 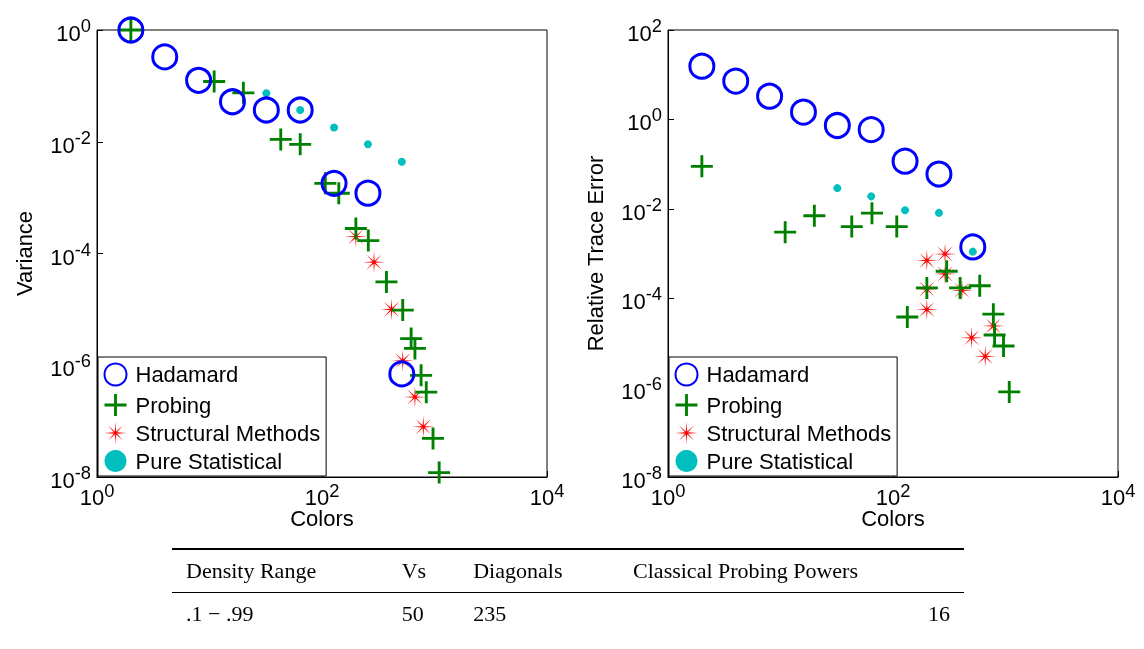 What do you see at coordinates (939, 614) in the screenshot?
I see `text: 16` at bounding box center [939, 614].